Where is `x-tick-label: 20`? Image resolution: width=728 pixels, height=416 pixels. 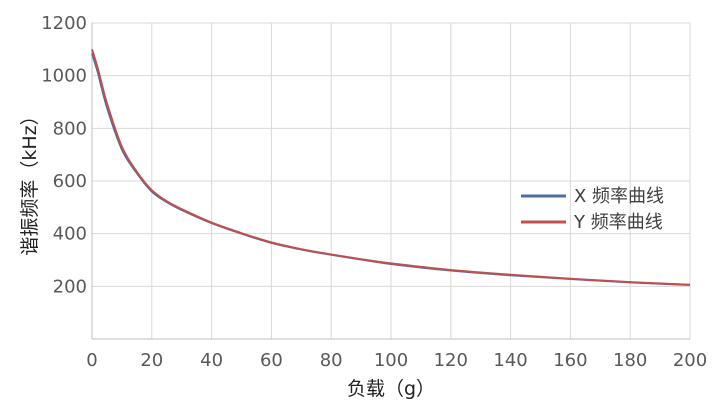
x-tick-label: 20 is located at coordinates (151, 360).